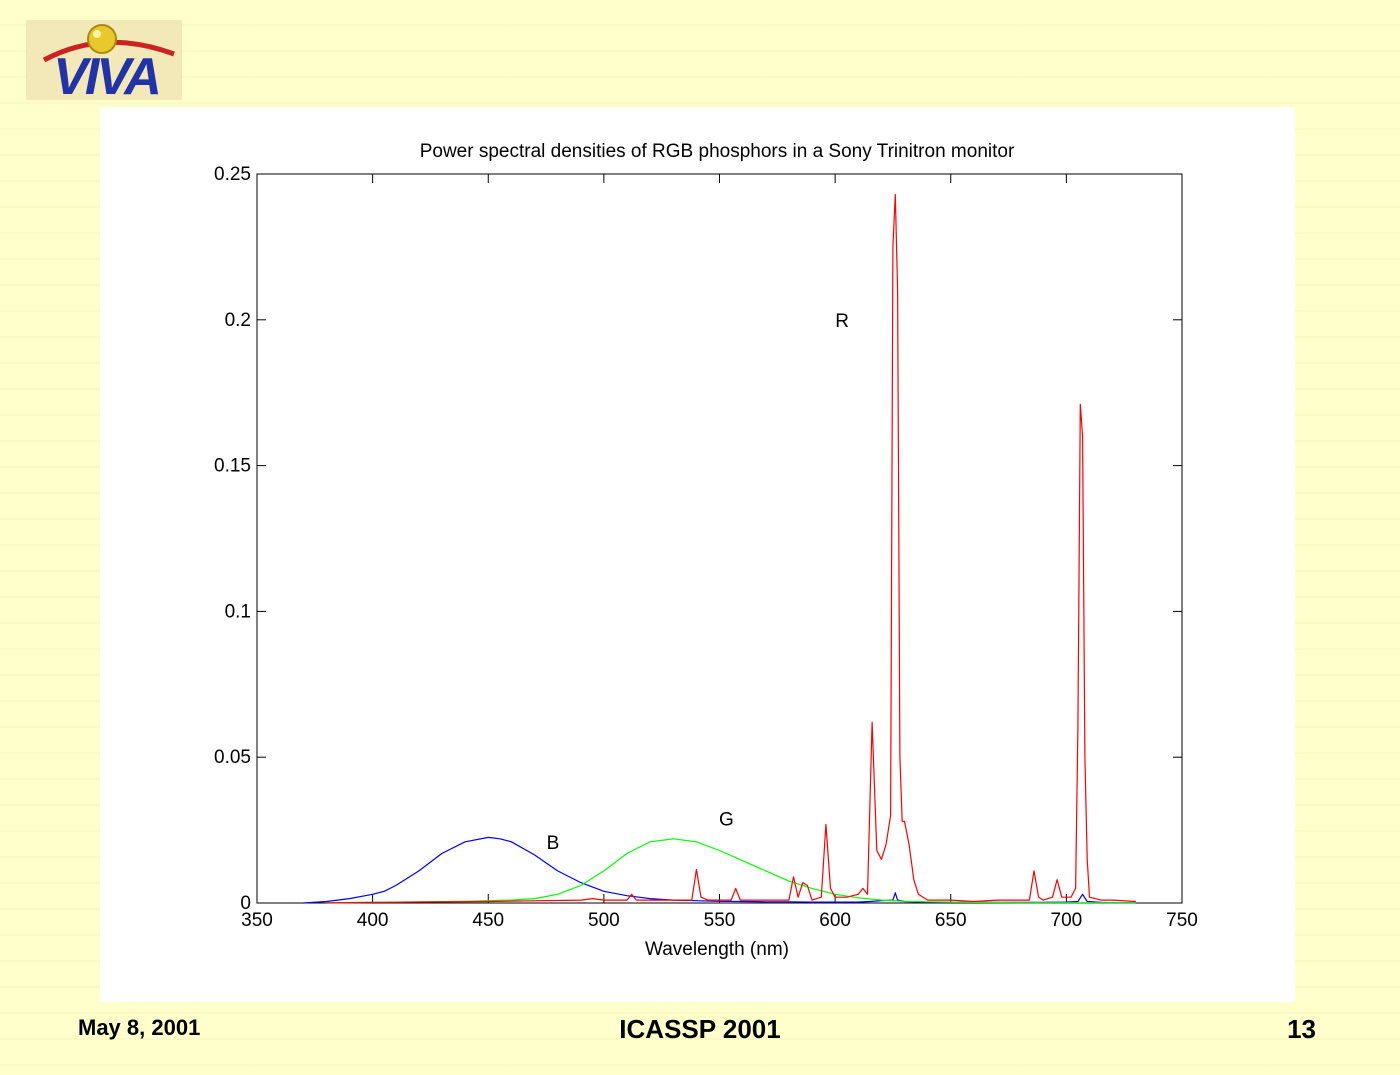 This screenshot has width=1400, height=1075. Describe the element at coordinates (720, 920) in the screenshot. I see `x-tick-label: 550` at that location.